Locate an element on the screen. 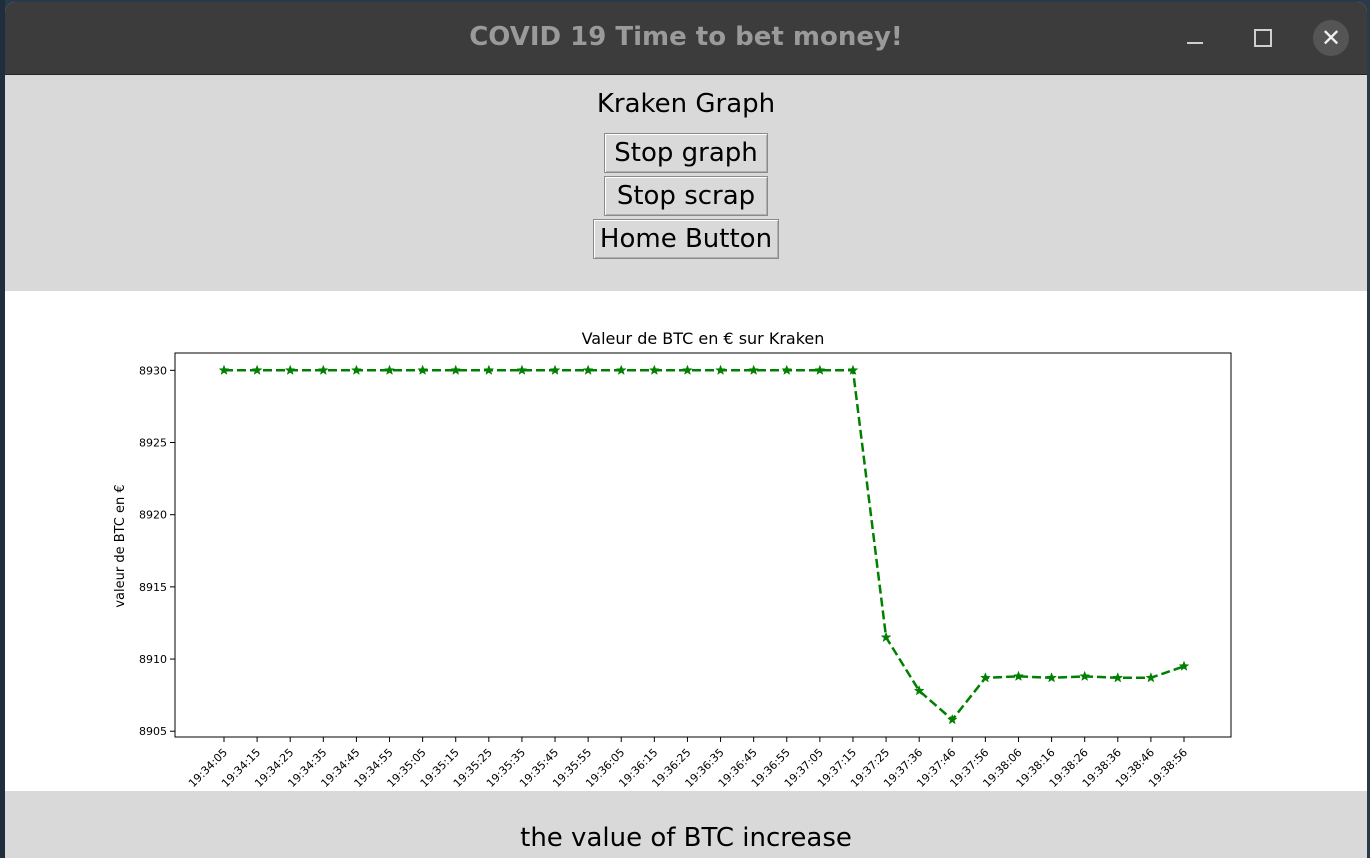 This screenshot has width=1370, height=858. window-title: COVID 19 Time to bet money! is located at coordinates (686, 37).